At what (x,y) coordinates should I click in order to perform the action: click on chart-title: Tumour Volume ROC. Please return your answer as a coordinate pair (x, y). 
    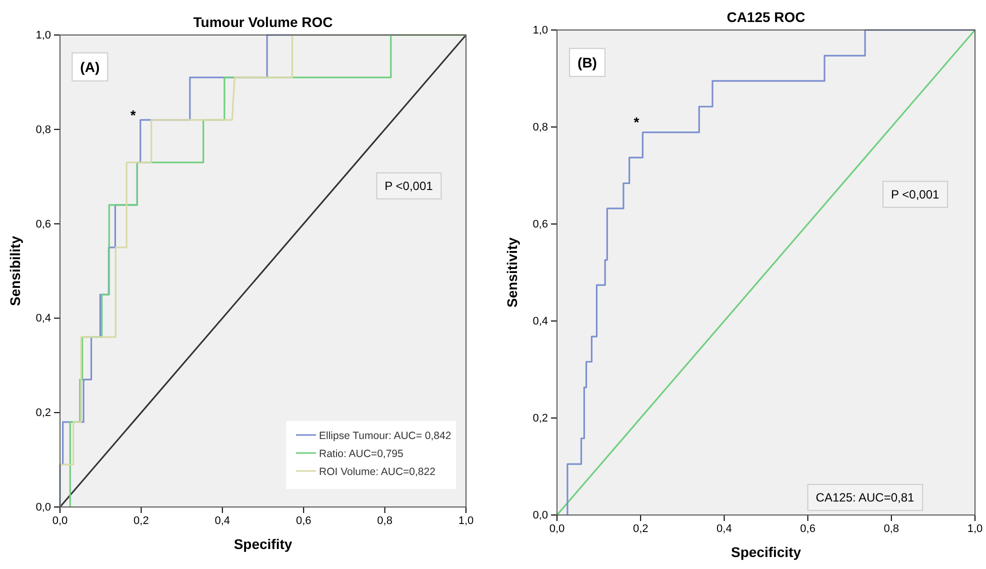
    Looking at the image, I should click on (263, 22).